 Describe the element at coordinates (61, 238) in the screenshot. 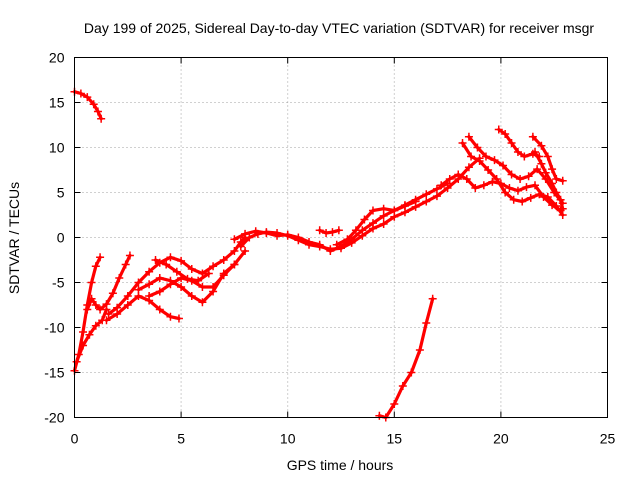

I see `y-tick-label: 0` at that location.